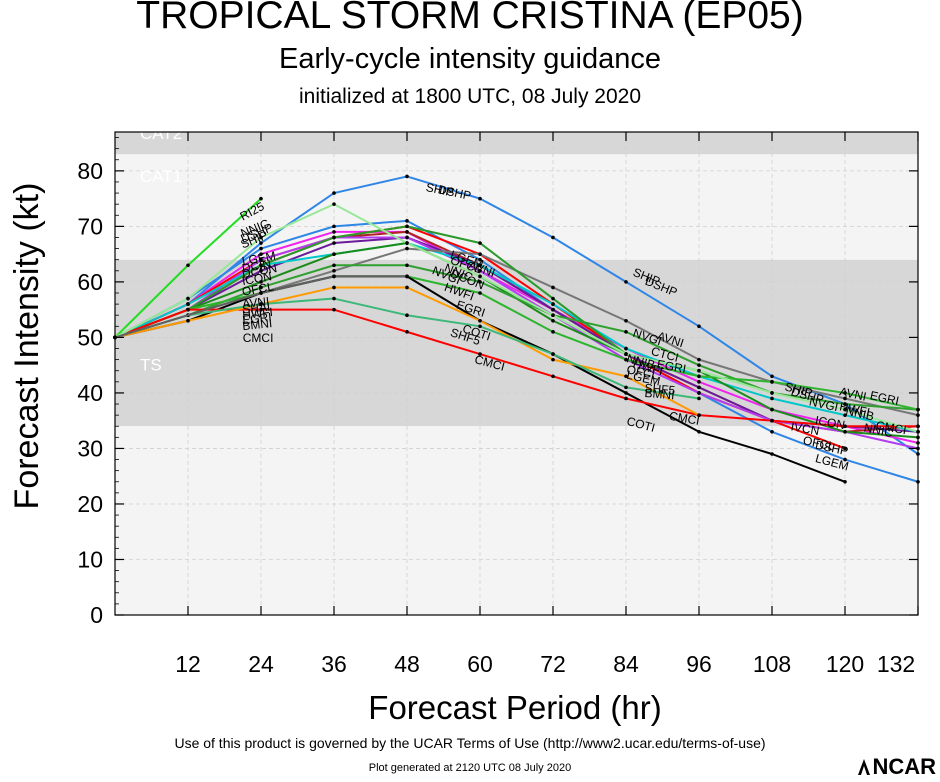 This screenshot has height=782, width=940. Describe the element at coordinates (665, 354) in the screenshot. I see `model-label-ctci: CTCI` at that location.